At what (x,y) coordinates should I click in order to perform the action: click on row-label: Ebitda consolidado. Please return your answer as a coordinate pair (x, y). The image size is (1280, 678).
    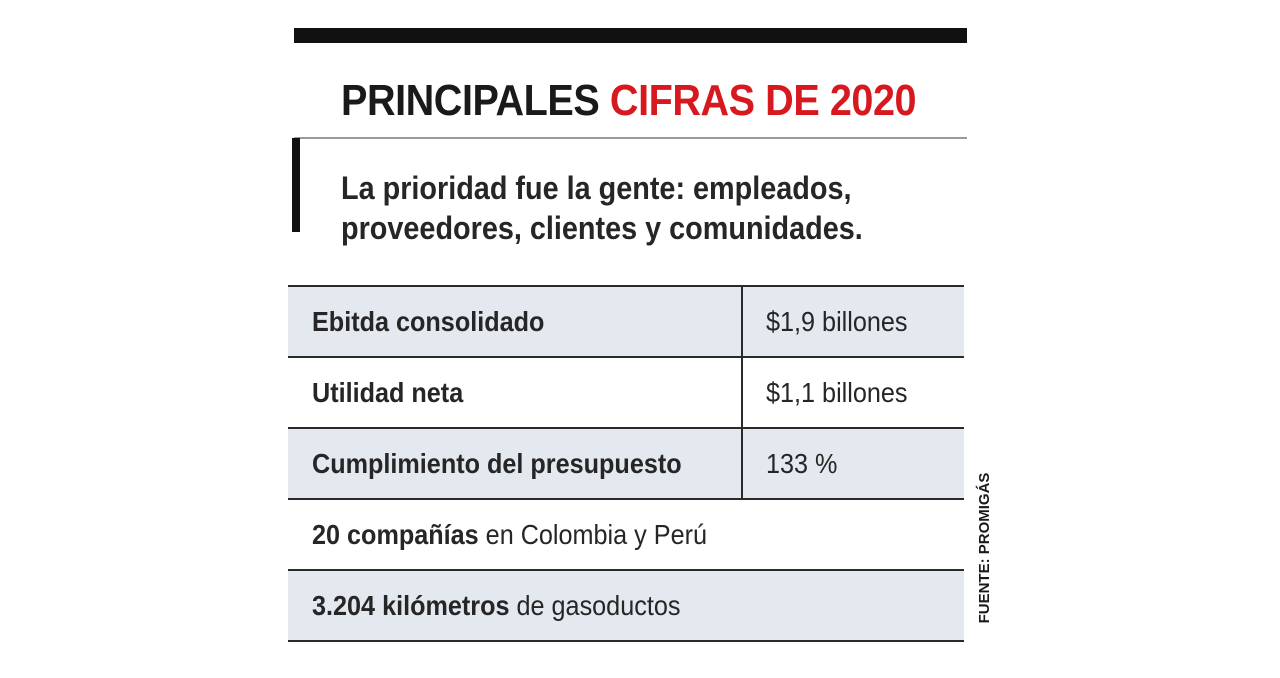
    Looking at the image, I should click on (428, 321).